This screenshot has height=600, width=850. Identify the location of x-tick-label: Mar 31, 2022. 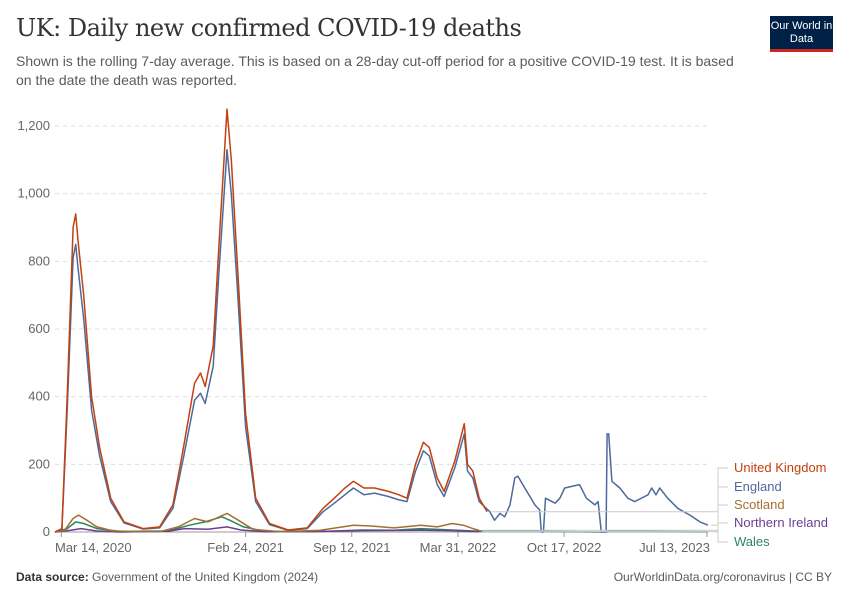
(458, 547).